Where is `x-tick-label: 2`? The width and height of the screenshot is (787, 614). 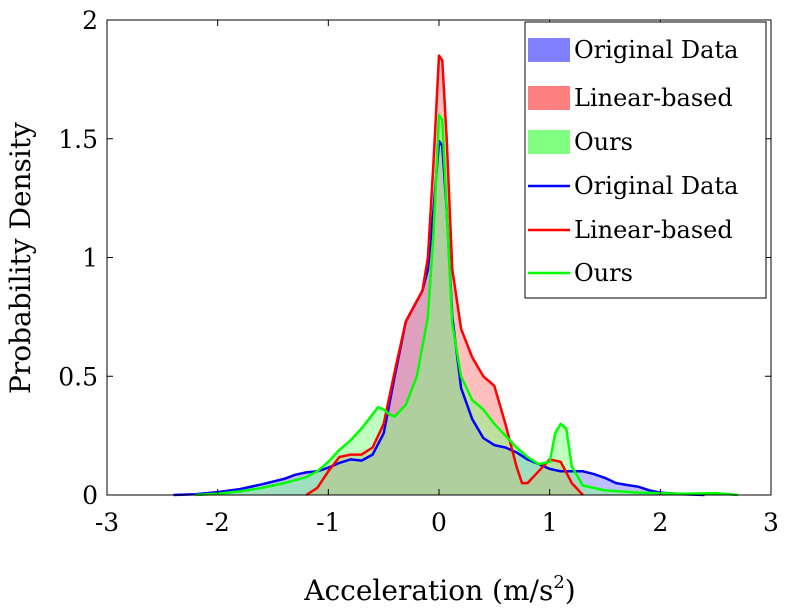 x-tick-label: 2 is located at coordinates (660, 522).